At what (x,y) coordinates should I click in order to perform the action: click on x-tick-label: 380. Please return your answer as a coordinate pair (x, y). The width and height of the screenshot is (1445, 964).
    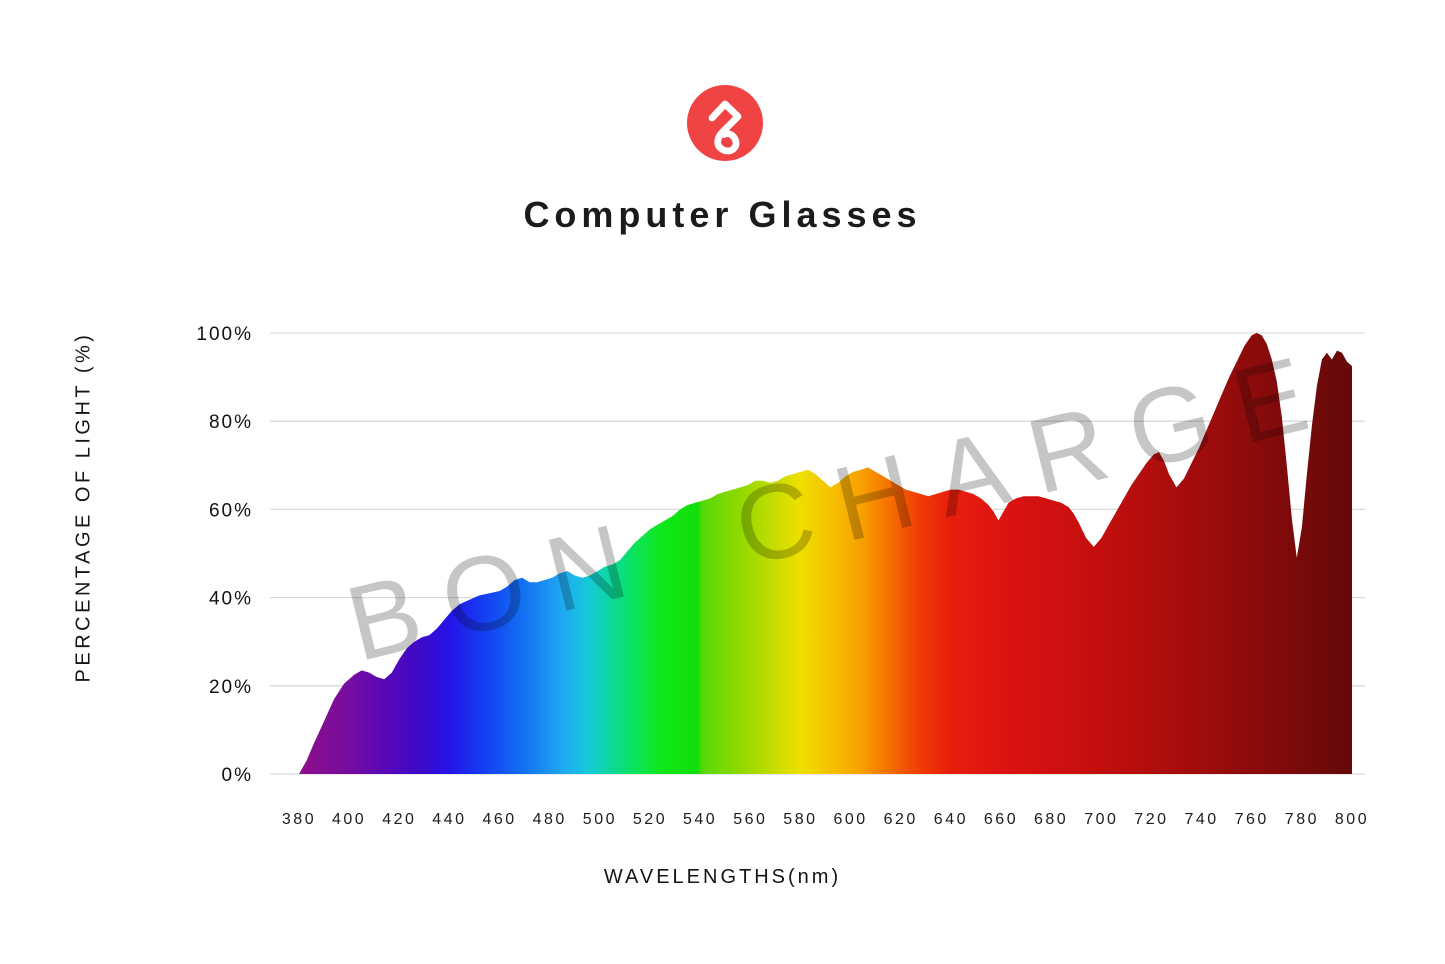
    Looking at the image, I should click on (299, 819).